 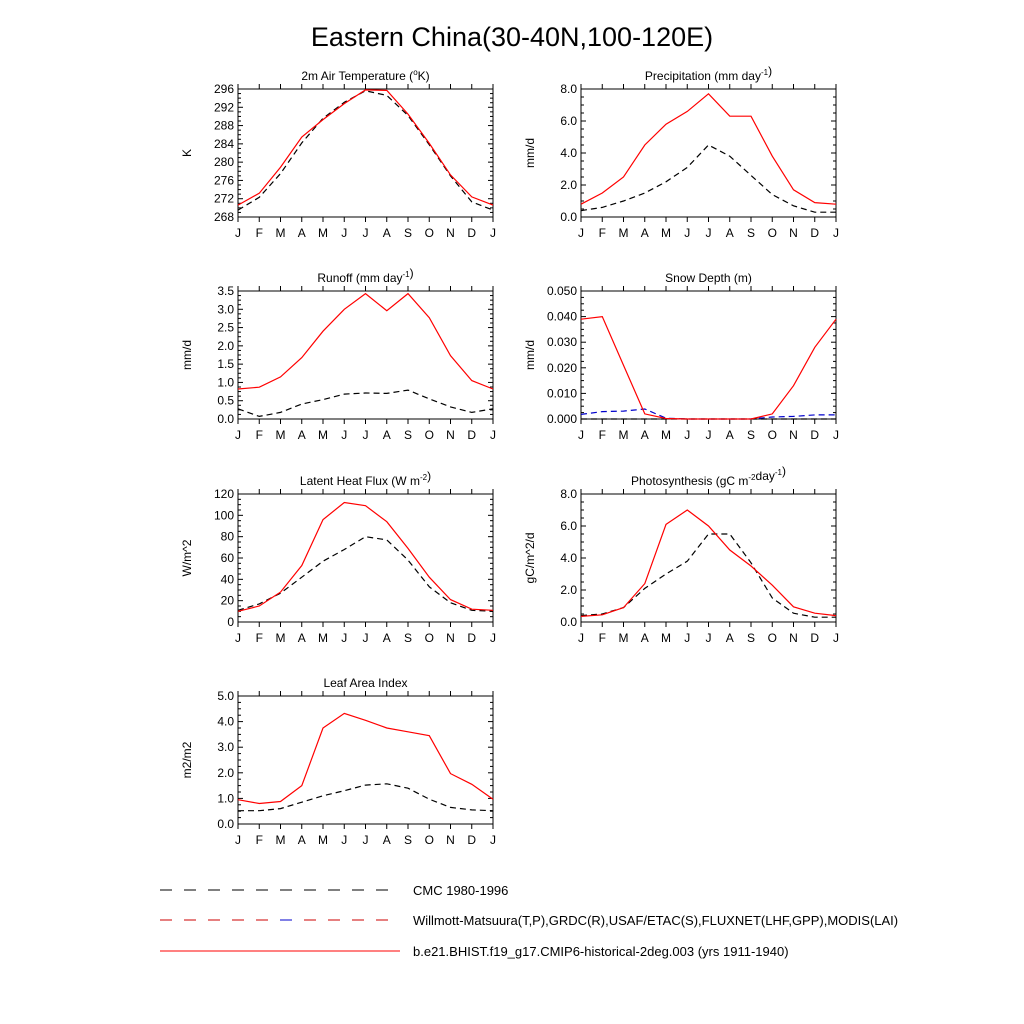 What do you see at coordinates (224, 126) in the screenshot?
I see `y-tick-label: 288` at bounding box center [224, 126].